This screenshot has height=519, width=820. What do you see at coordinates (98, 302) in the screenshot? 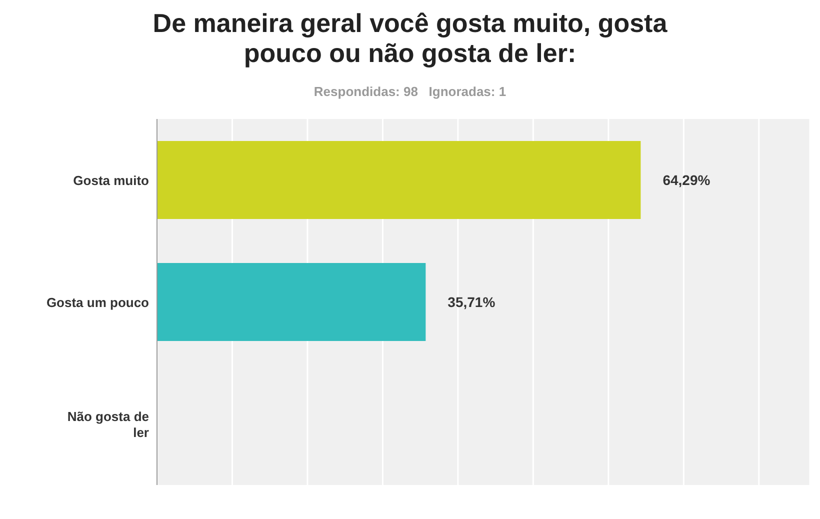
I see `y-tick-label: Gosta um pouco` at bounding box center [98, 302].